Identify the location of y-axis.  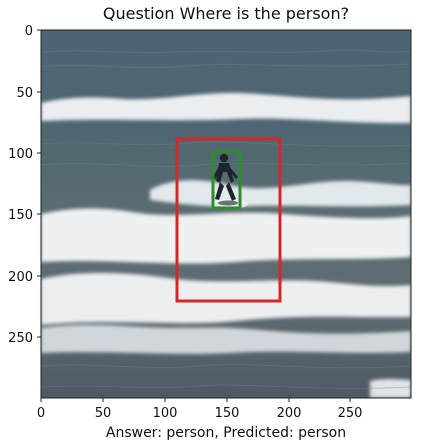
(39, 183).